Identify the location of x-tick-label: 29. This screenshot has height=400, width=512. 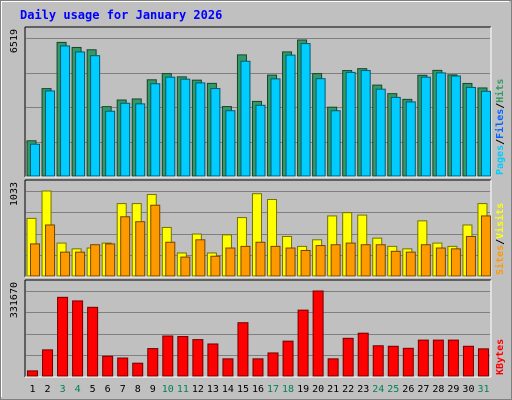
(453, 389).